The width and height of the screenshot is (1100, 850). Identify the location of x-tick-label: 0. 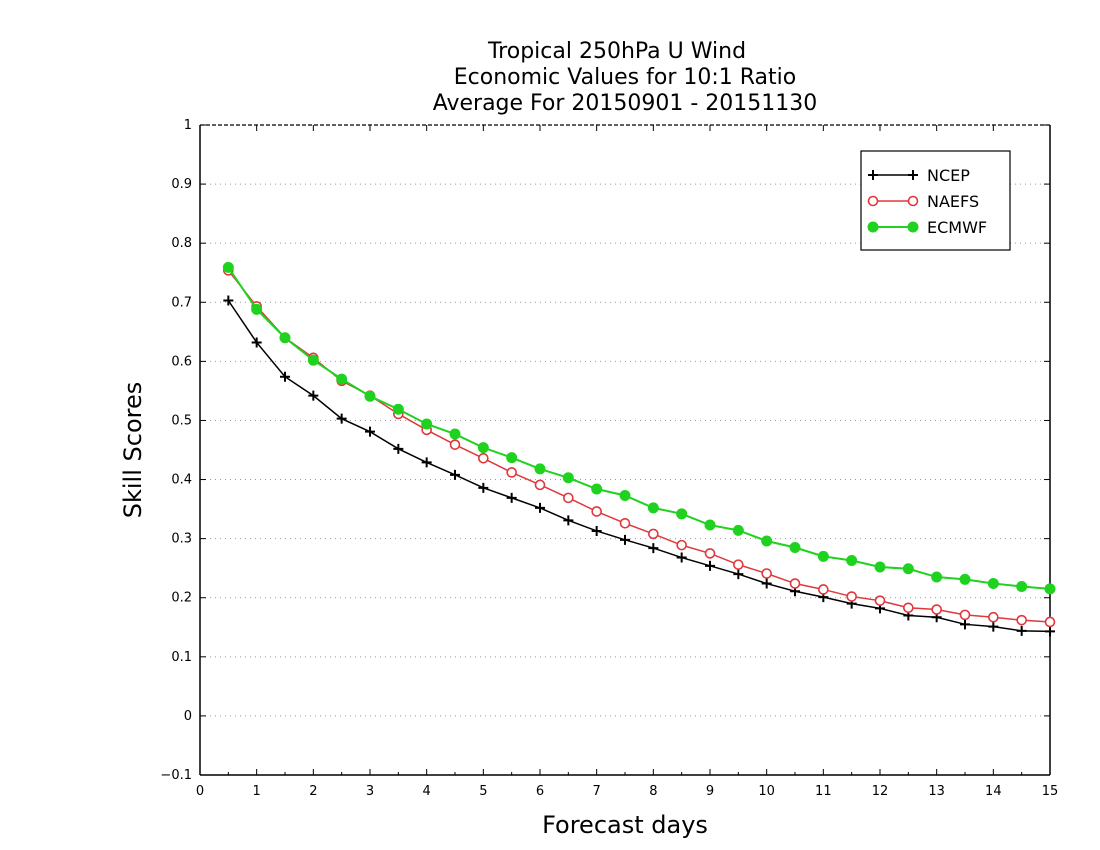
(200, 791).